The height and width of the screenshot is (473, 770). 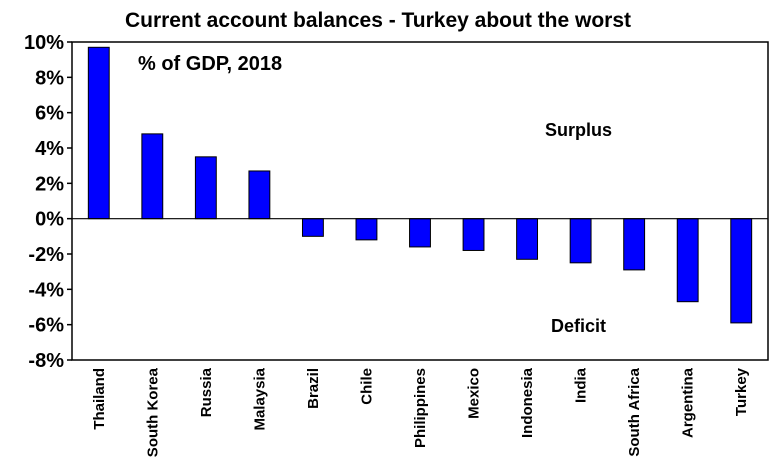 I want to click on x-tick-label: South Africa, so click(x=634, y=411).